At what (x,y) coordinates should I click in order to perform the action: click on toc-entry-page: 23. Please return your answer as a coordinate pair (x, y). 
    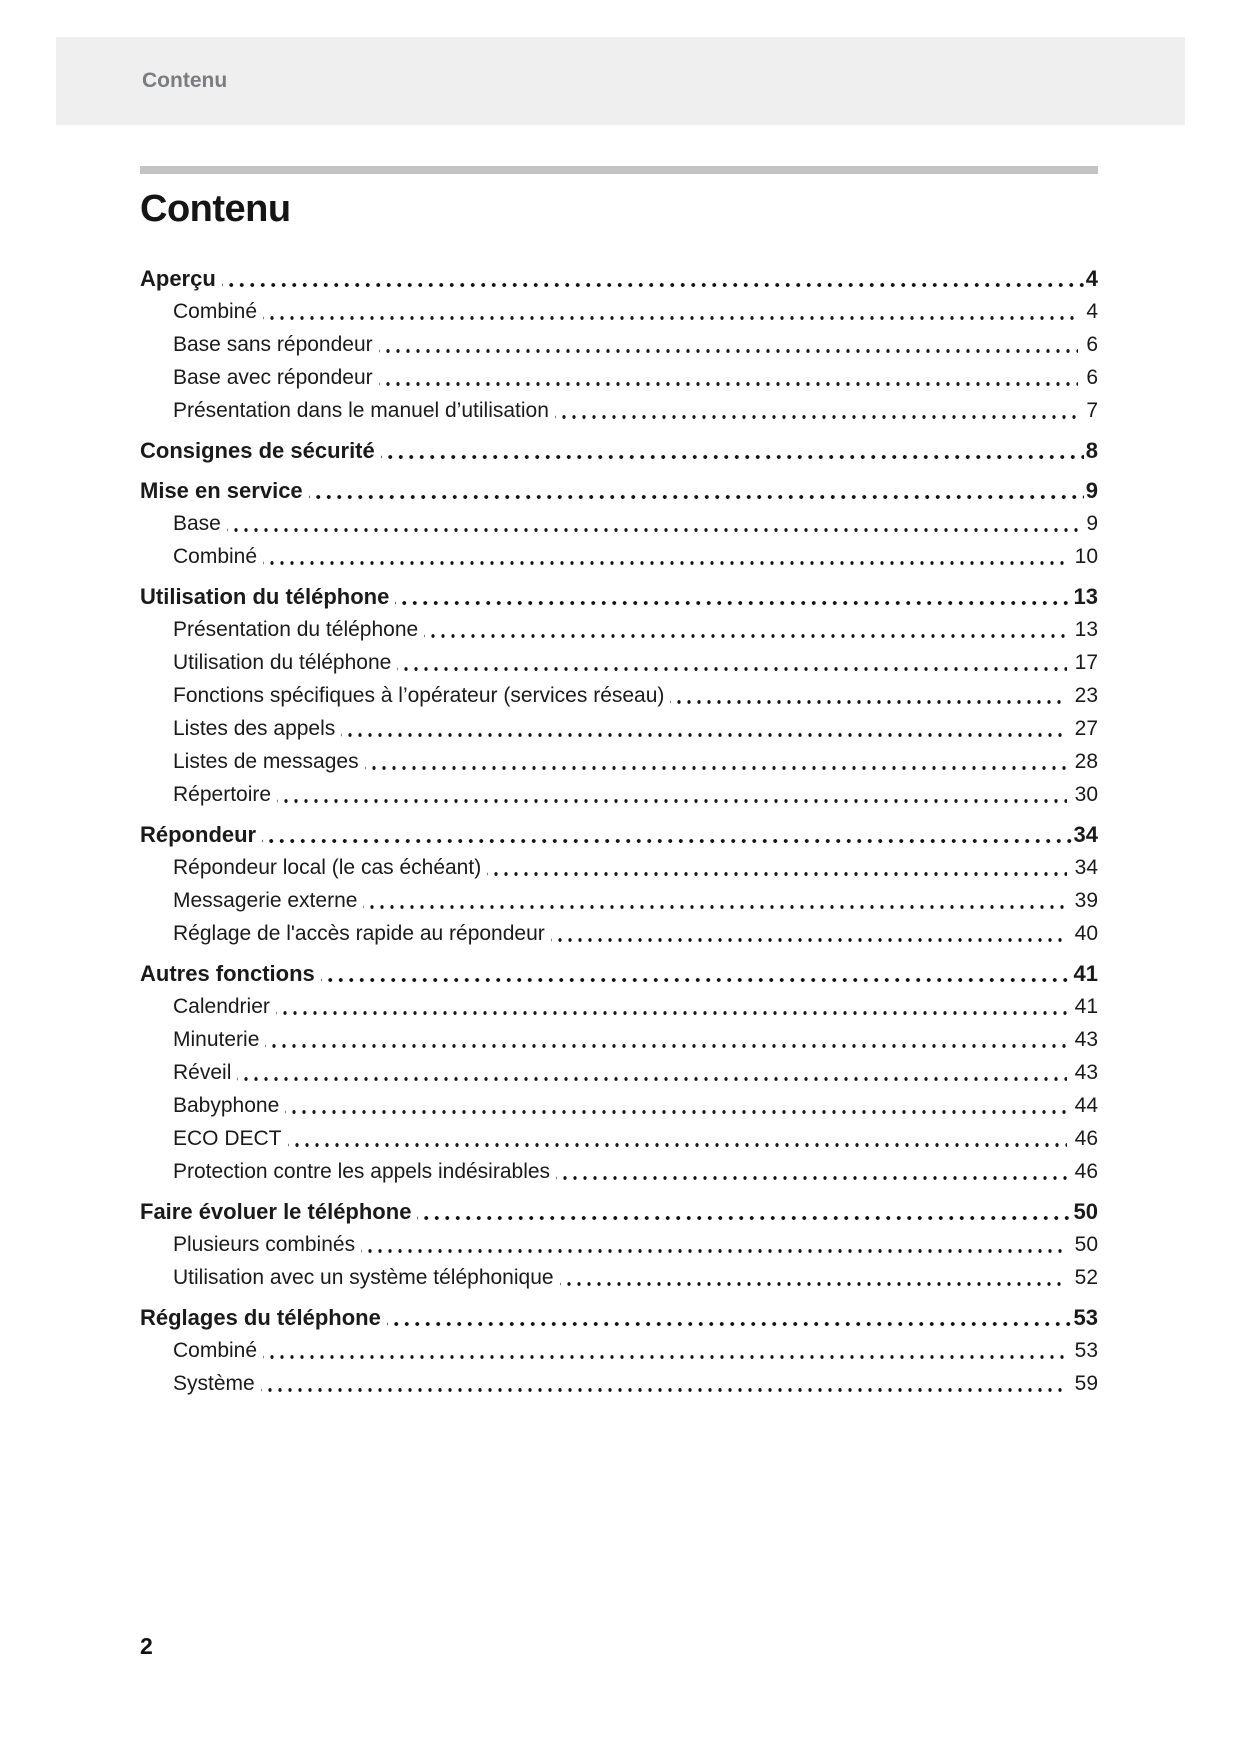
    Looking at the image, I should click on (1086, 695).